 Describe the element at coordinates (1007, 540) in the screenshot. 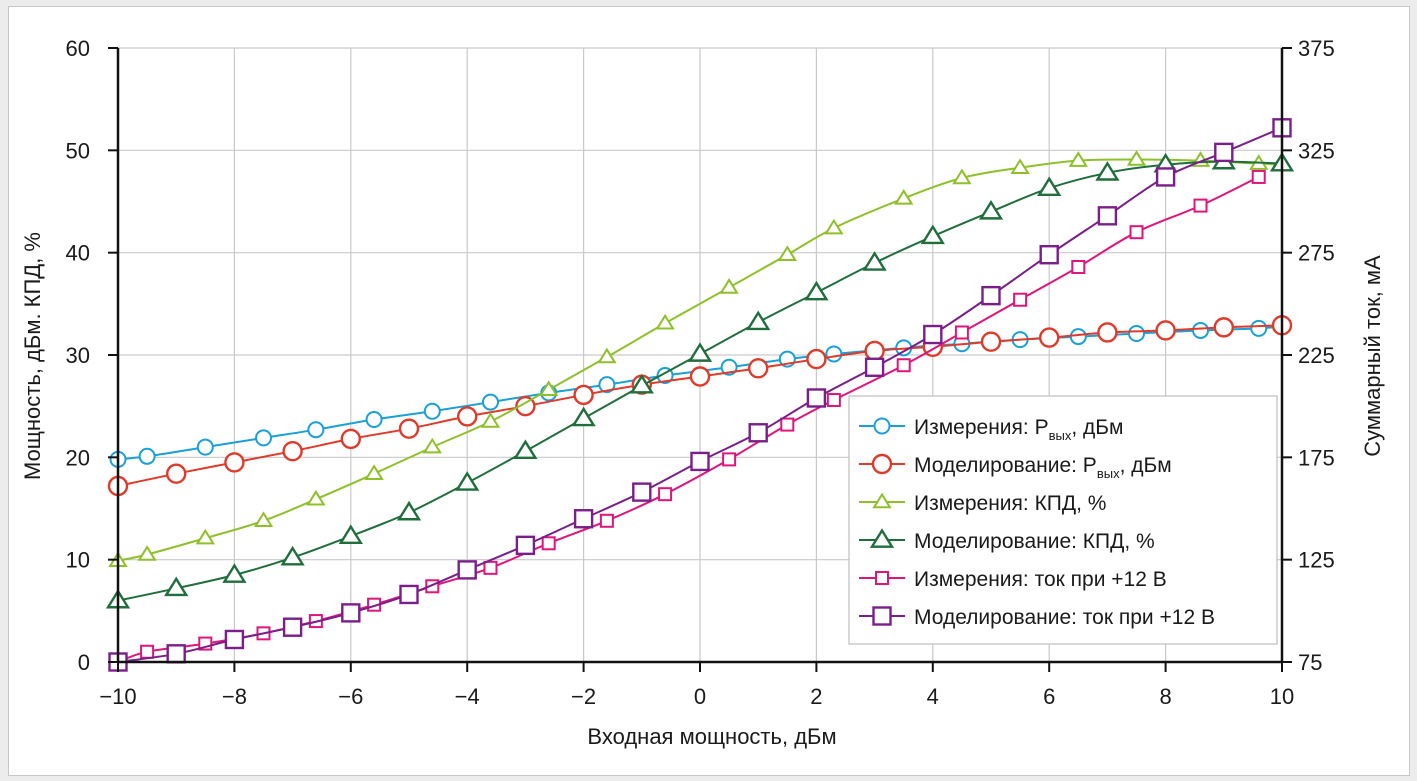

I see `legend-item-4: Моделирование: КПД, %` at that location.